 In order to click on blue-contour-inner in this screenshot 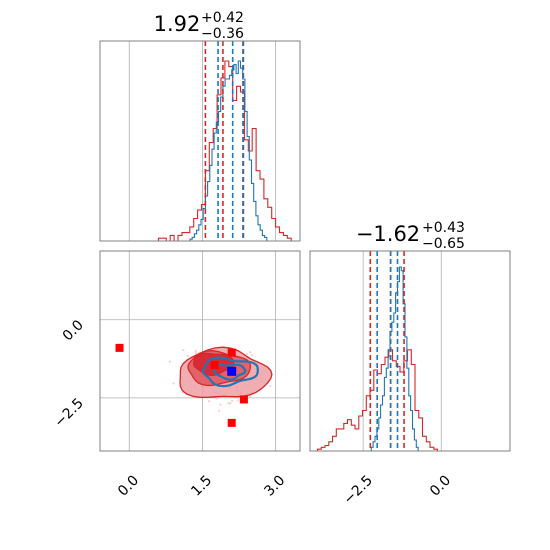, I will do `click(230, 372)`.